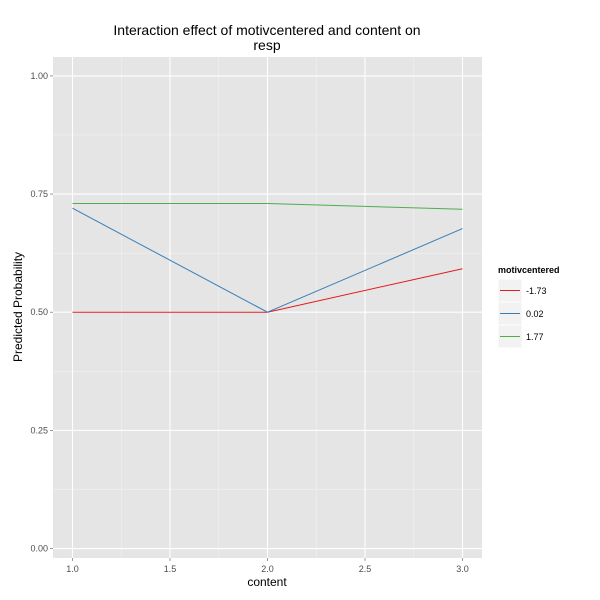 Image resolution: width=600 pixels, height=600 pixels. Describe the element at coordinates (529, 270) in the screenshot. I see `legend-title: motivcentered` at that location.